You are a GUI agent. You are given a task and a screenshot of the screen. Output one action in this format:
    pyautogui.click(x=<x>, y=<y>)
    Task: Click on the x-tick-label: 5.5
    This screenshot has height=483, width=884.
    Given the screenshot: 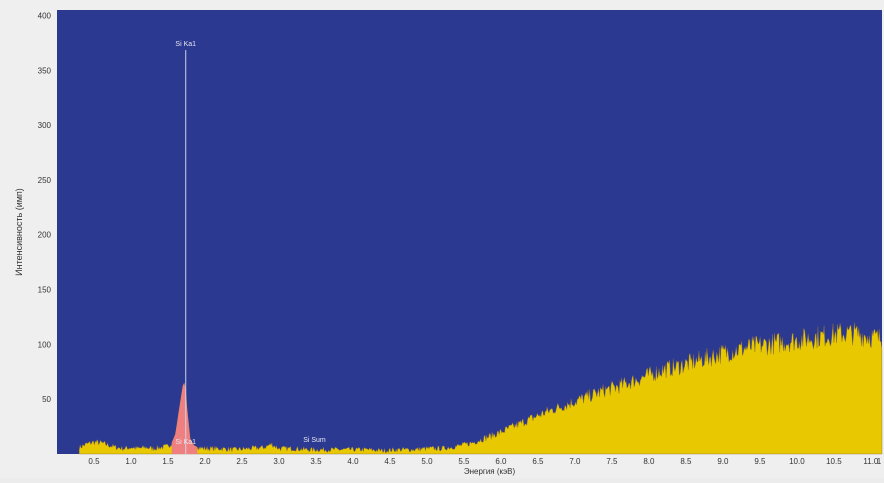 What is the action you would take?
    pyautogui.click(x=464, y=461)
    